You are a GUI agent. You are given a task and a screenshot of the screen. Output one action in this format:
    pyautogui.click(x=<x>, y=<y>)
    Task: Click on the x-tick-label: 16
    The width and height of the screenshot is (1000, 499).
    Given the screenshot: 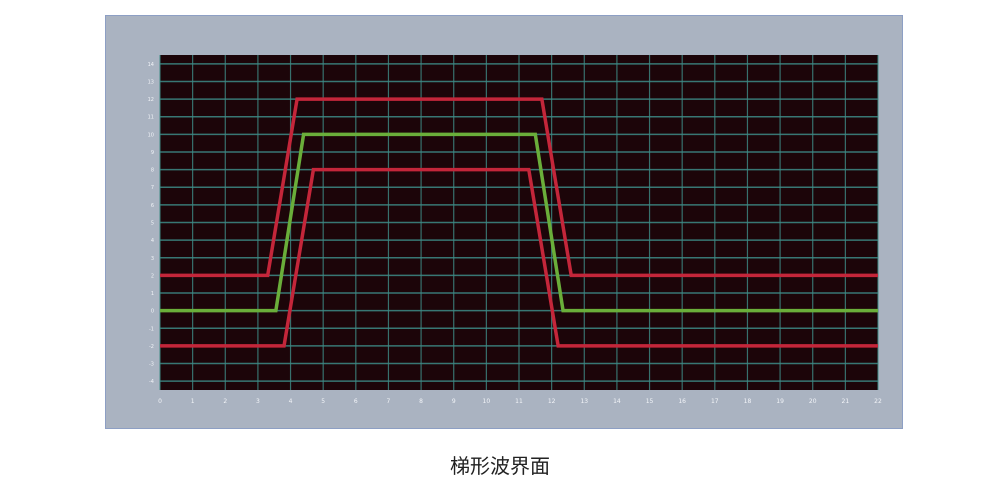 What is the action you would take?
    pyautogui.click(x=682, y=401)
    